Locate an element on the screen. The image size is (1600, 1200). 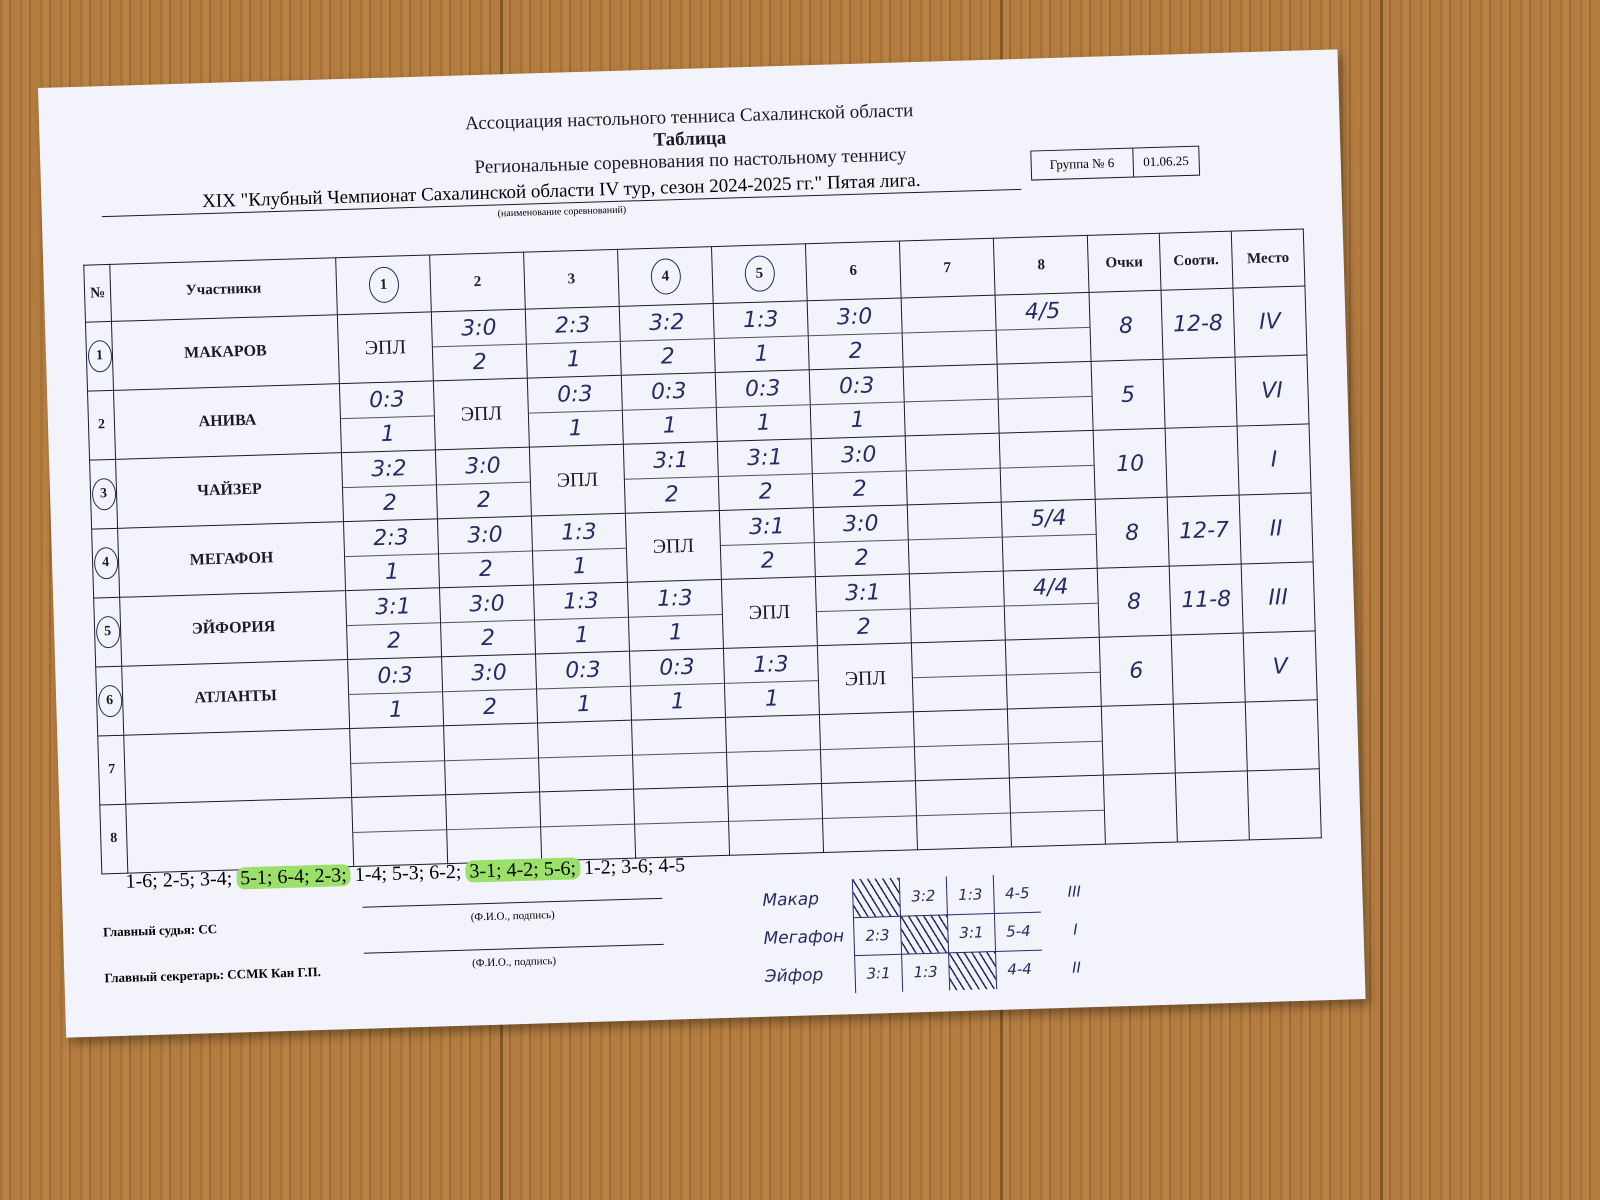
score-text: 5/4 is located at coordinates (1048, 518).